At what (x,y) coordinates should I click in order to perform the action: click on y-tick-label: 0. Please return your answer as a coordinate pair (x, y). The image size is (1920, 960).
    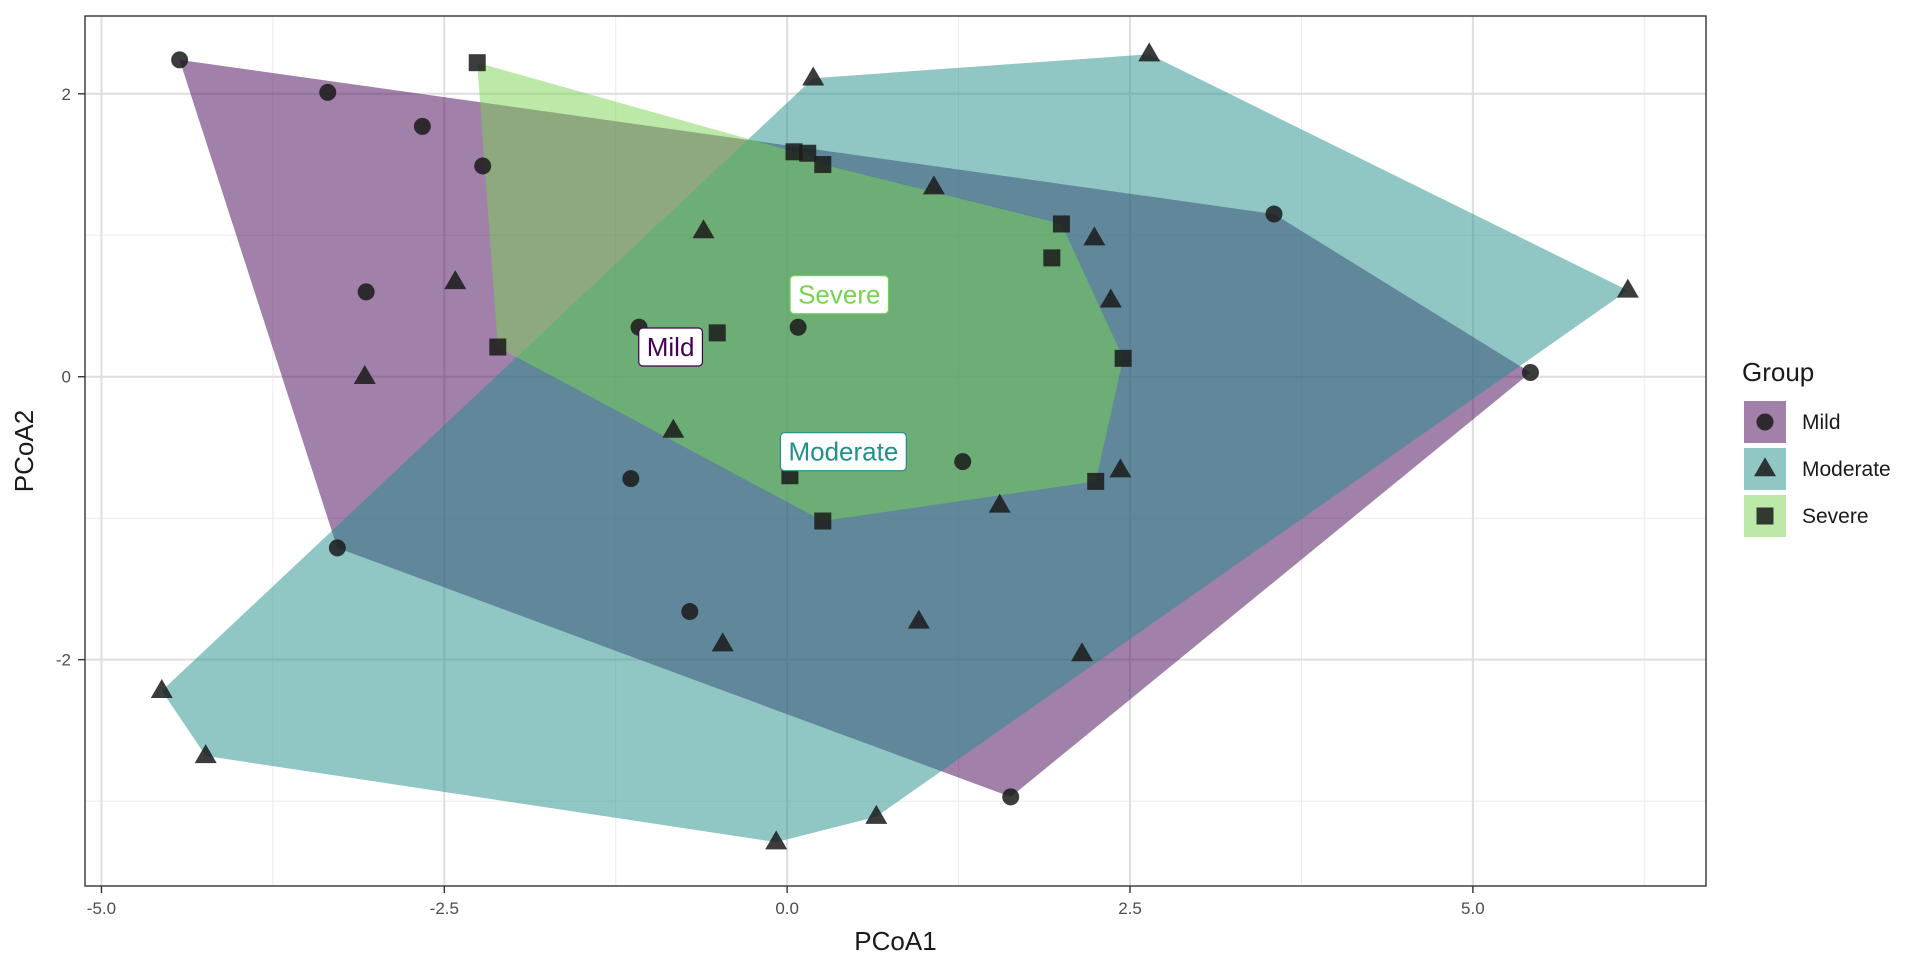
    Looking at the image, I should click on (66, 377).